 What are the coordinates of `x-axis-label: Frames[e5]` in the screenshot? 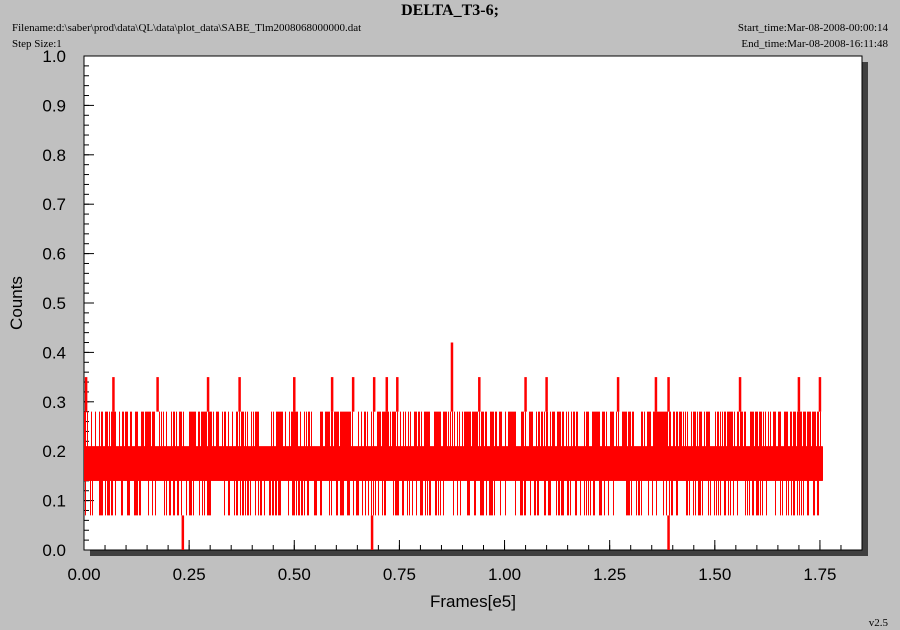 It's located at (473, 601).